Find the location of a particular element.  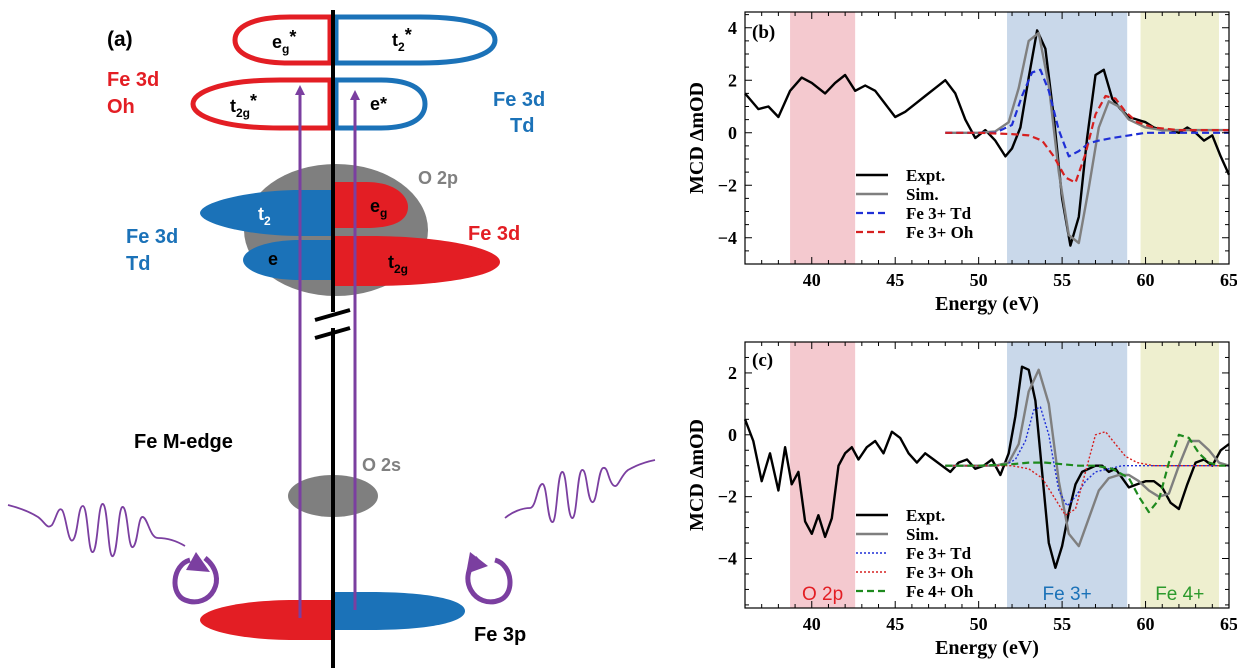

oh-top-label-line2: Oh is located at coordinates (121, 107).